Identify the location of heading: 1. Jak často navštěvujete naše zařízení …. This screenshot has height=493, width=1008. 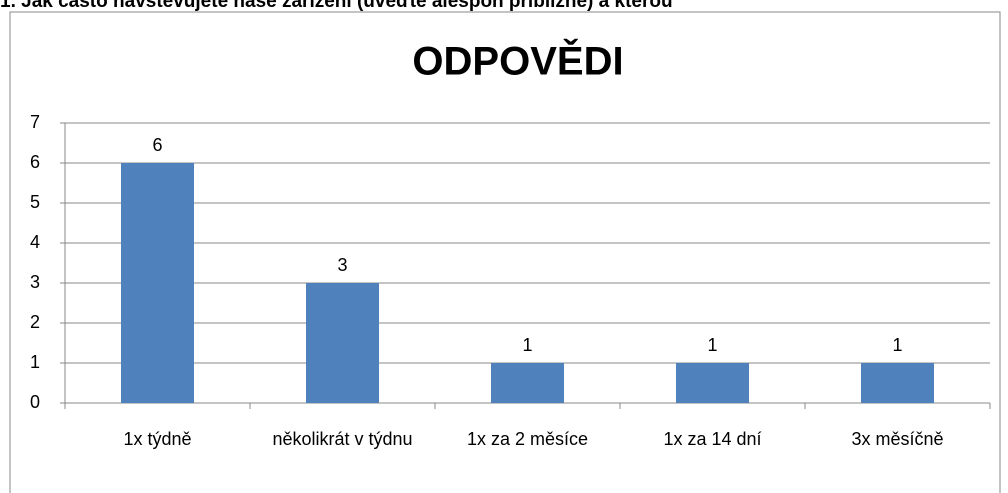
(336, 6).